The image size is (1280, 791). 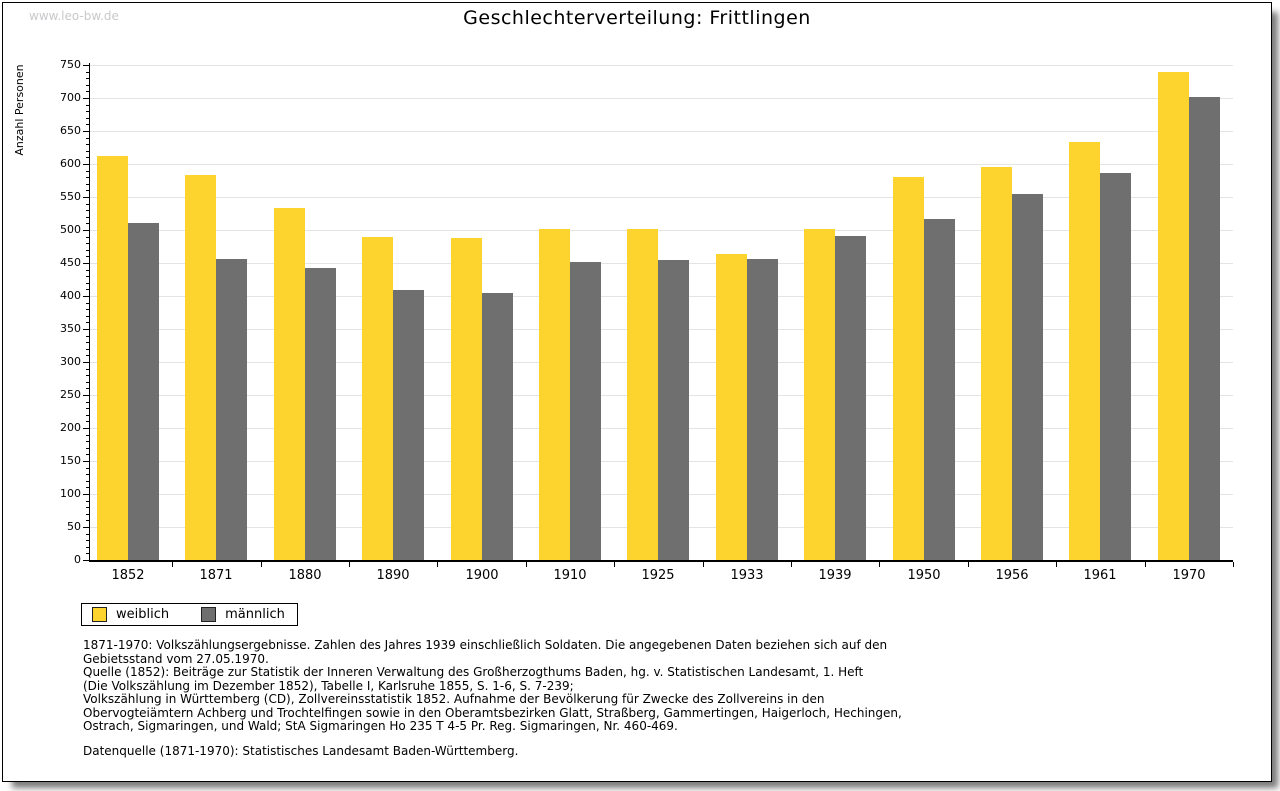 I want to click on chart-title: Geschlechterverteilung: Frittlingen, so click(x=637, y=18).